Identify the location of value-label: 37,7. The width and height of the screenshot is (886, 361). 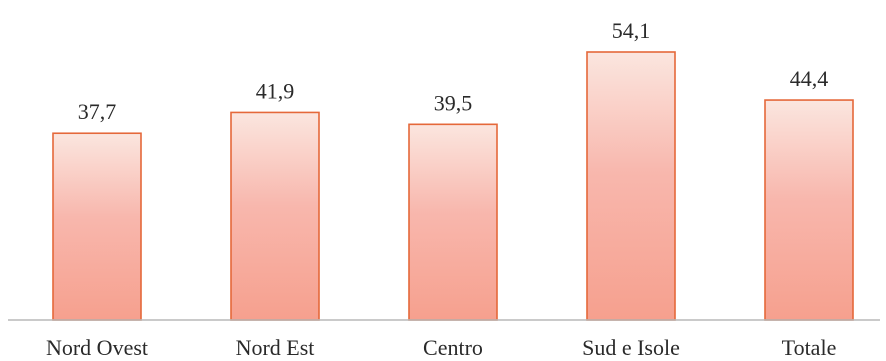
(97, 111).